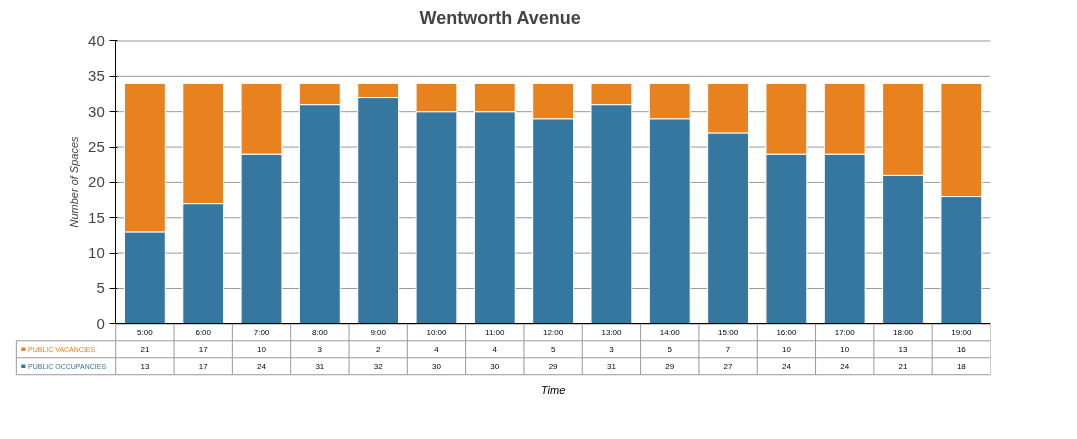  What do you see at coordinates (437, 332) in the screenshot?
I see `x-tick-label: 10:00` at bounding box center [437, 332].